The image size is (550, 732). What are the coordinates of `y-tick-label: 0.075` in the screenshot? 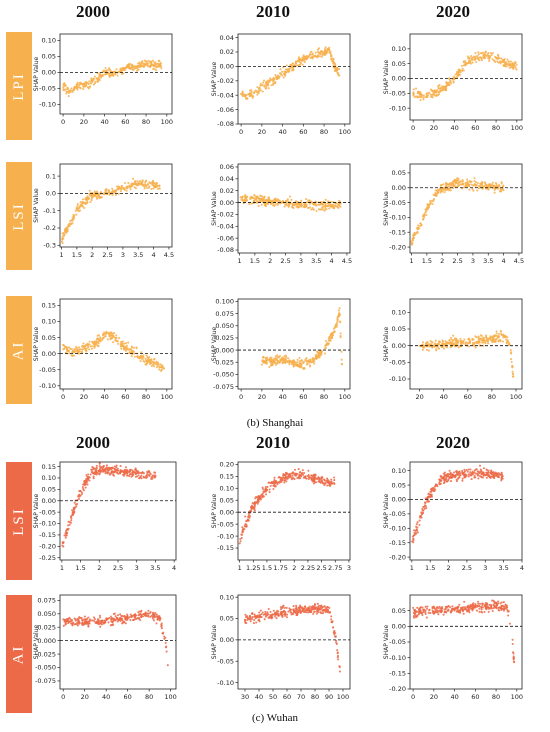 It's located at (224, 314).